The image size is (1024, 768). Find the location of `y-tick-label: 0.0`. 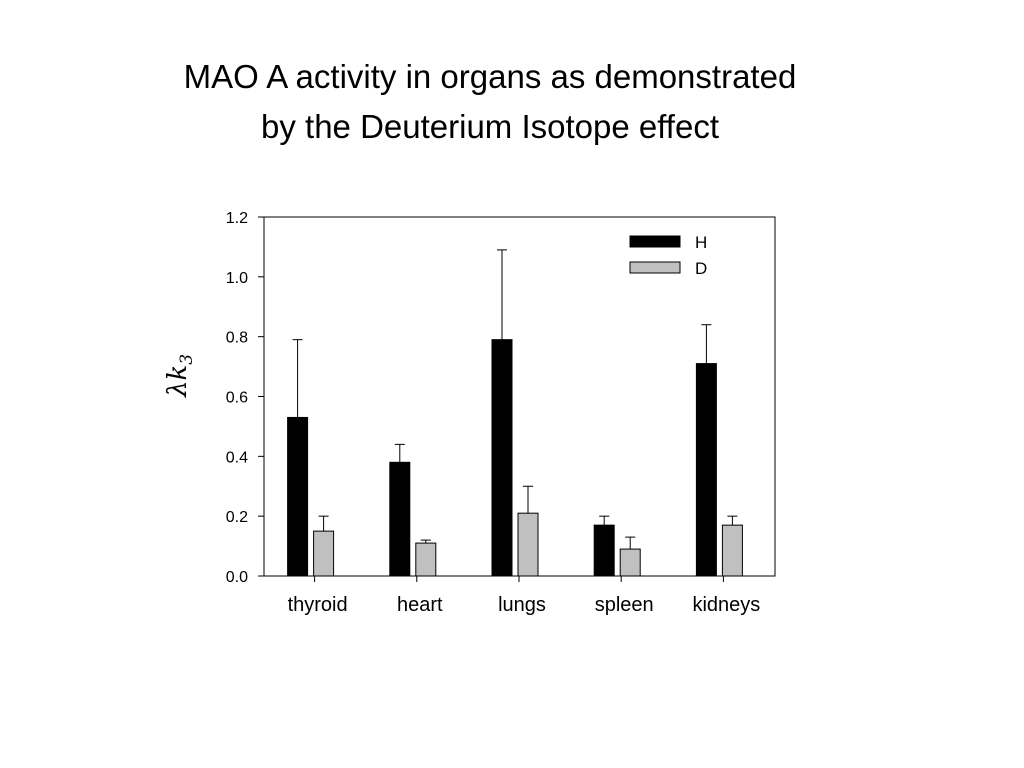

y-tick-label: 0.0 is located at coordinates (237, 577).